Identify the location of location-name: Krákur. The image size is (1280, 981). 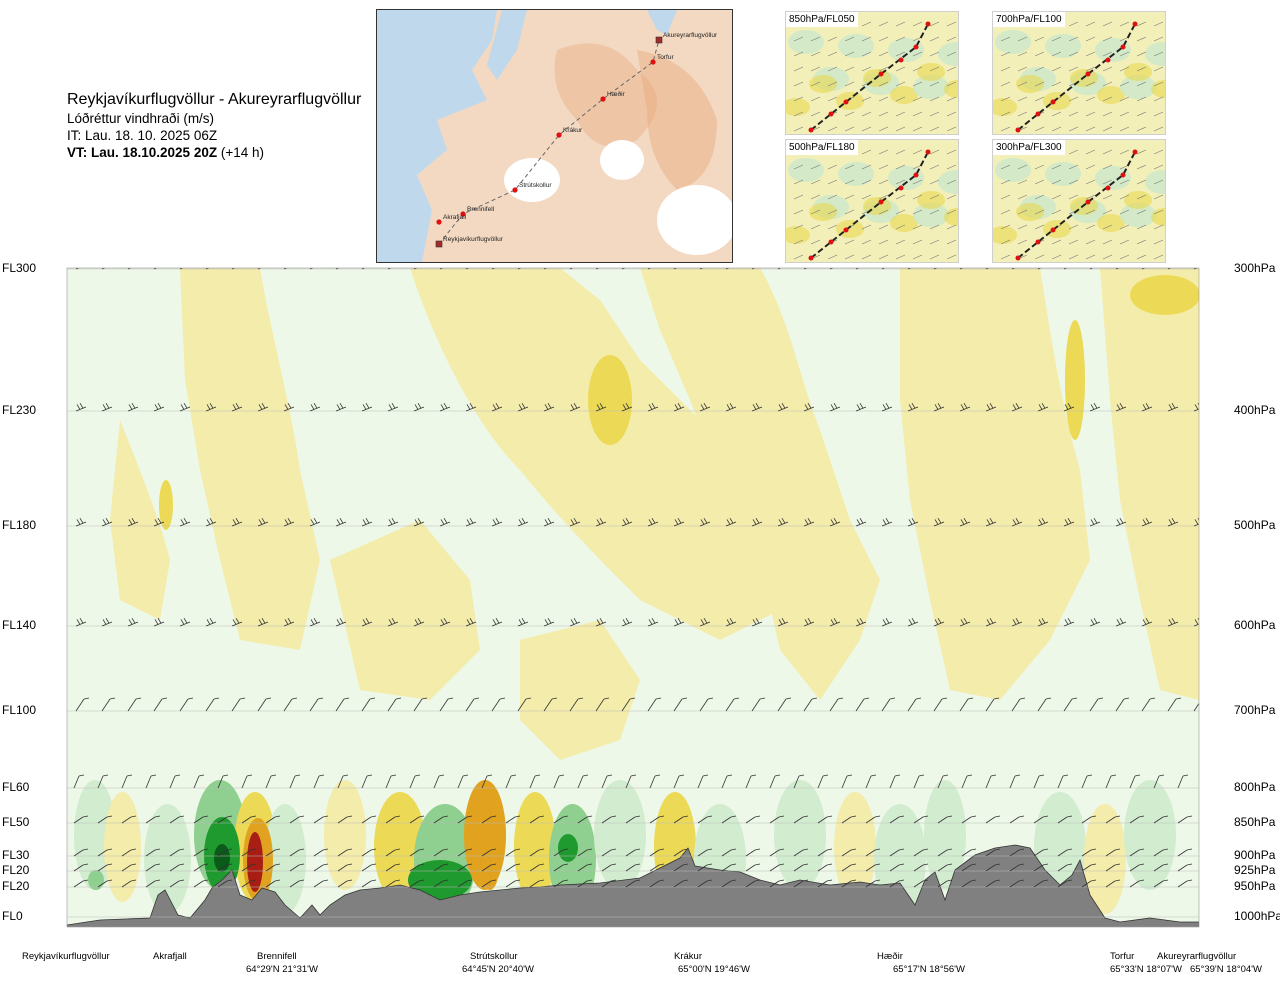
(688, 956).